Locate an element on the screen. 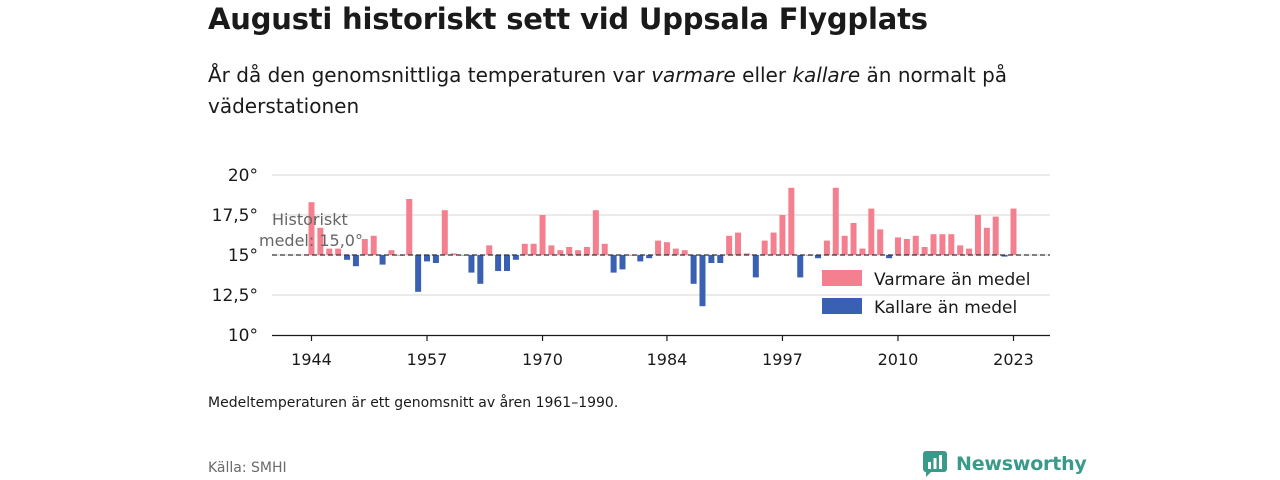 The height and width of the screenshot is (480, 1280). bar-series is located at coordinates (662, 247).